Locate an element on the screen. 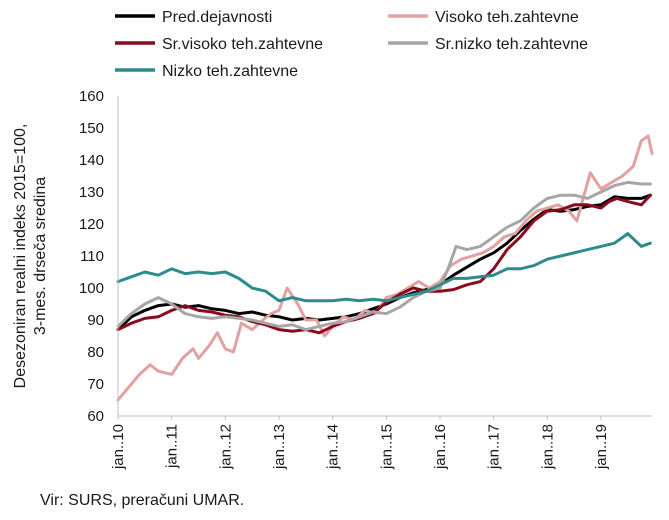  y-tick-label: 80 is located at coordinates (95, 352).